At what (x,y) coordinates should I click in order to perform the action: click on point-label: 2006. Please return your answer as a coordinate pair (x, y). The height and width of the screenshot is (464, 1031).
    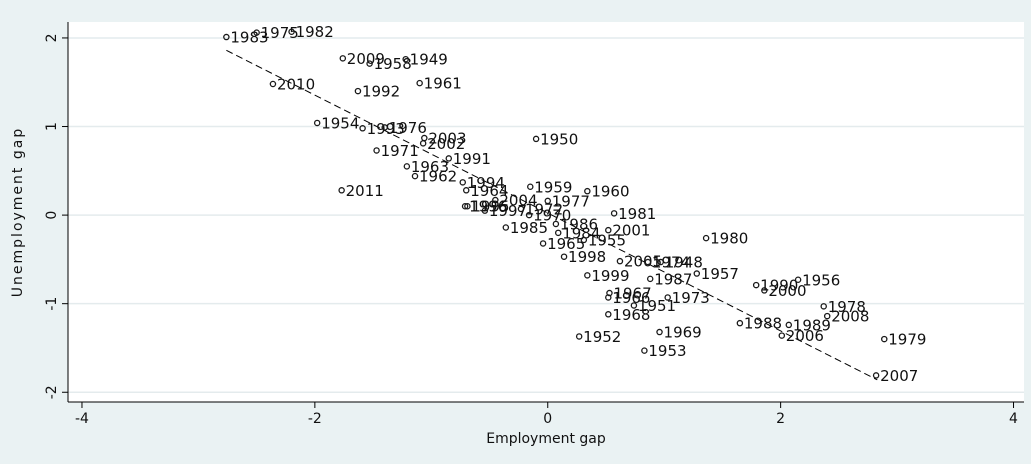
    Looking at the image, I should click on (805, 336).